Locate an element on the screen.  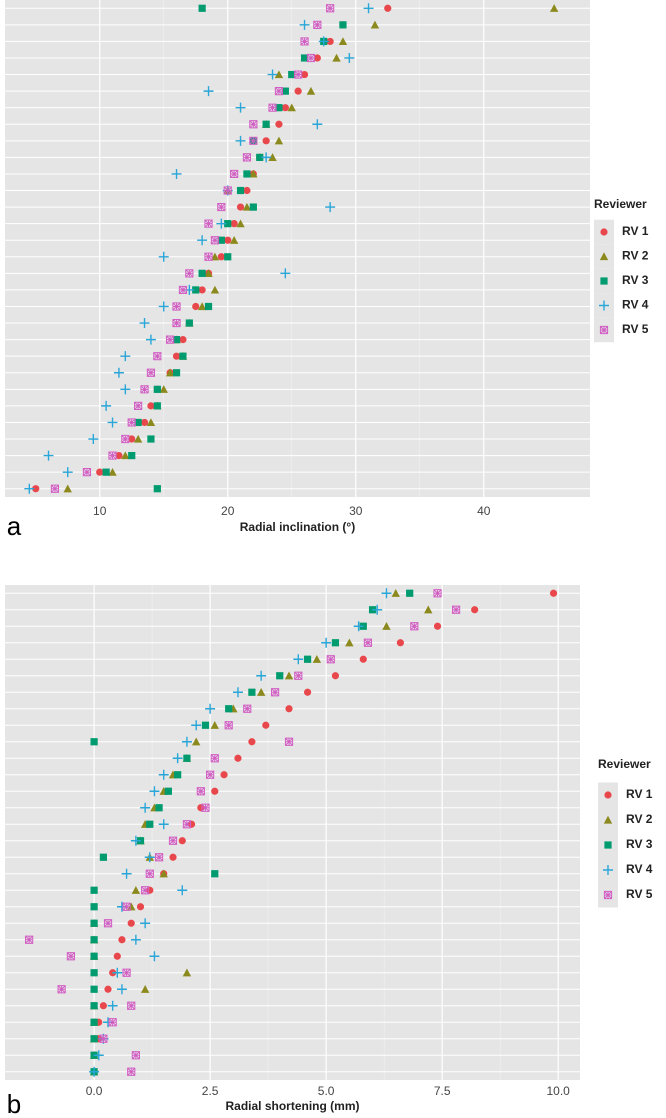
x-tick-label: 7.5 is located at coordinates (442, 1091).